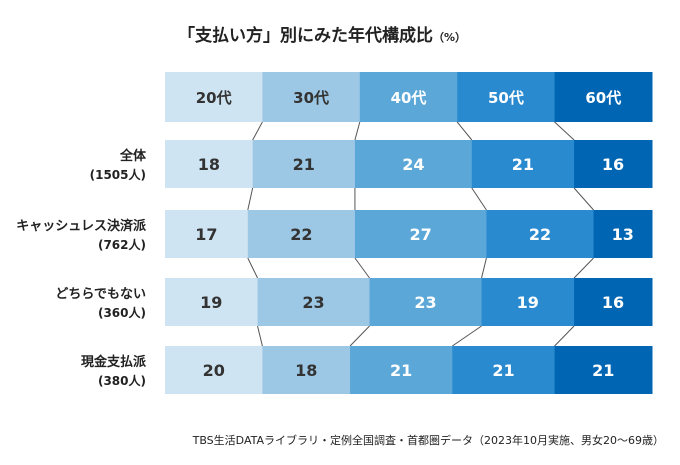 The width and height of the screenshot is (680, 465). Describe the element at coordinates (133, 156) in the screenshot. I see `category-label: 全体` at that location.